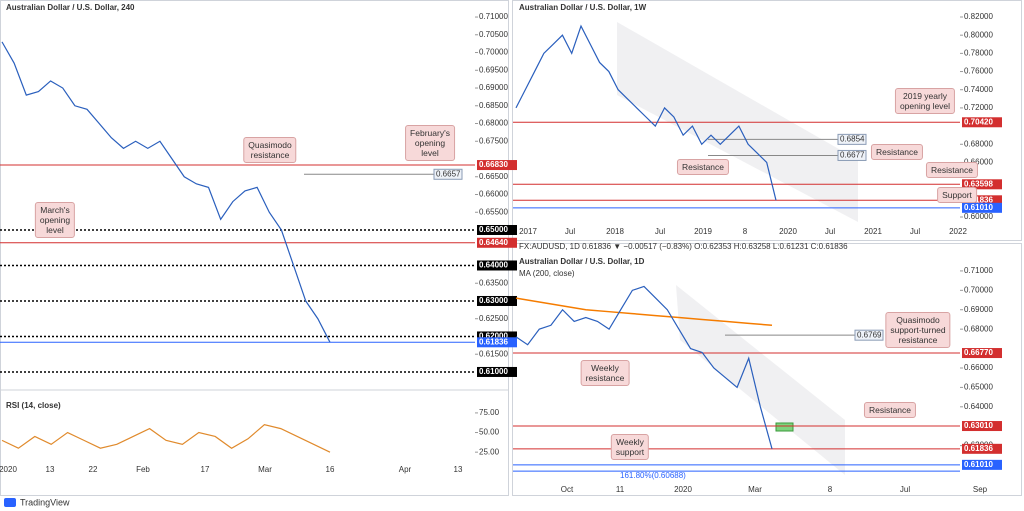 Image resolution: width=1024 pixels, height=511 pixels. Describe the element at coordinates (70, 7) in the screenshot. I see `chart-title: Australian Dollar / U.S. Dollar, 240` at that location.